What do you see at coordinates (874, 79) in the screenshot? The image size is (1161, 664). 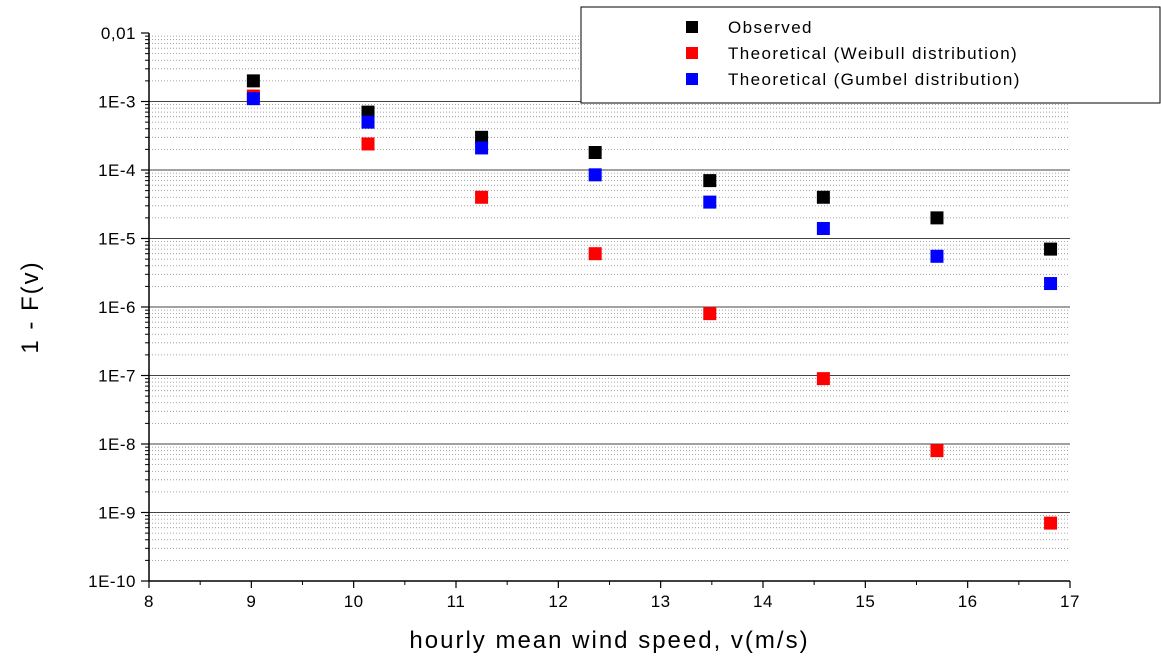 I see `legend-label: Theoretical (Gumbel distribution)` at bounding box center [874, 79].